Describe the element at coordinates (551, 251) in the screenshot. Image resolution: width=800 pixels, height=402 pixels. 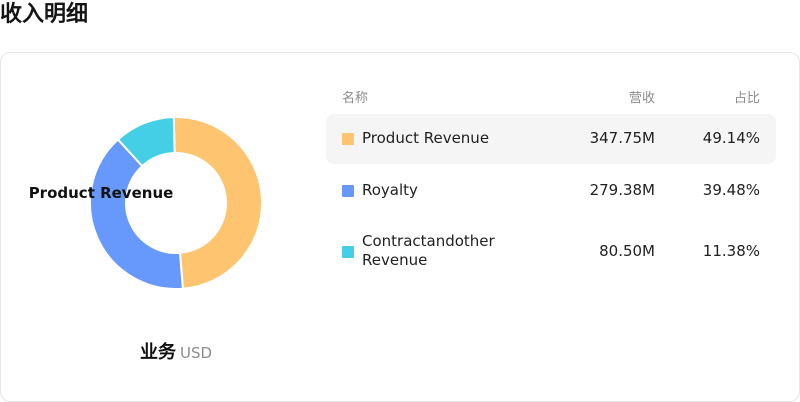
I see `table-row: Contractandother Revenue 80.50M 11.38%` at that location.